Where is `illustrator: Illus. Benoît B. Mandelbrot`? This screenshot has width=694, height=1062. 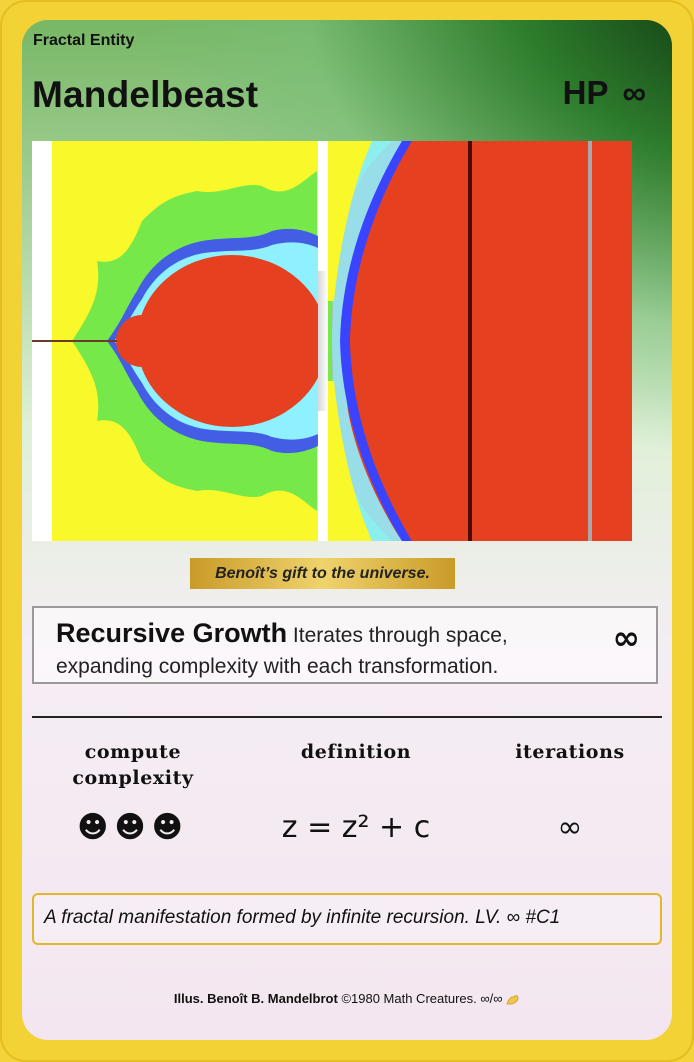 illustrator: Illus. Benoît B. Mandelbrot is located at coordinates (255, 998).